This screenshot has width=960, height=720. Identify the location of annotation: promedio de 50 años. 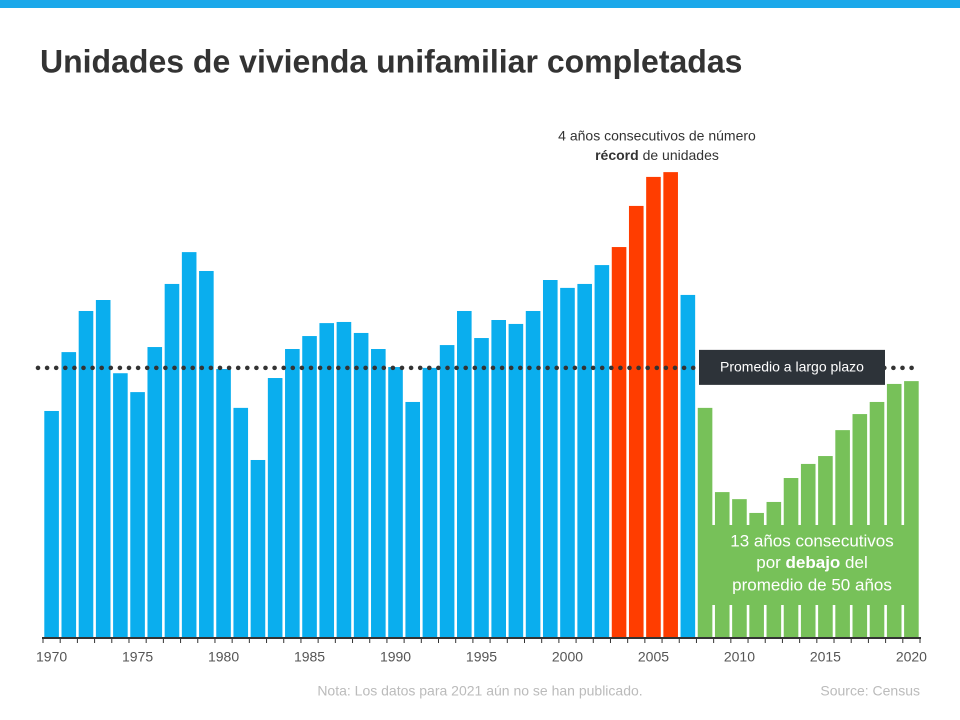
(812, 584).